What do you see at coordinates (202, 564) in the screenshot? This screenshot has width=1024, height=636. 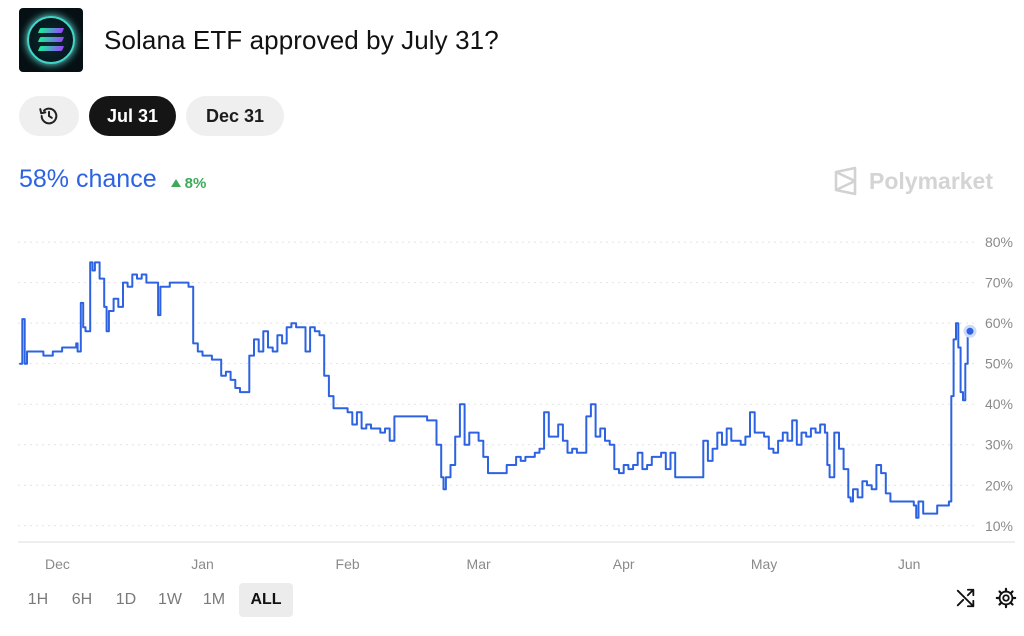 I see `x-tick-label: Jan` at bounding box center [202, 564].